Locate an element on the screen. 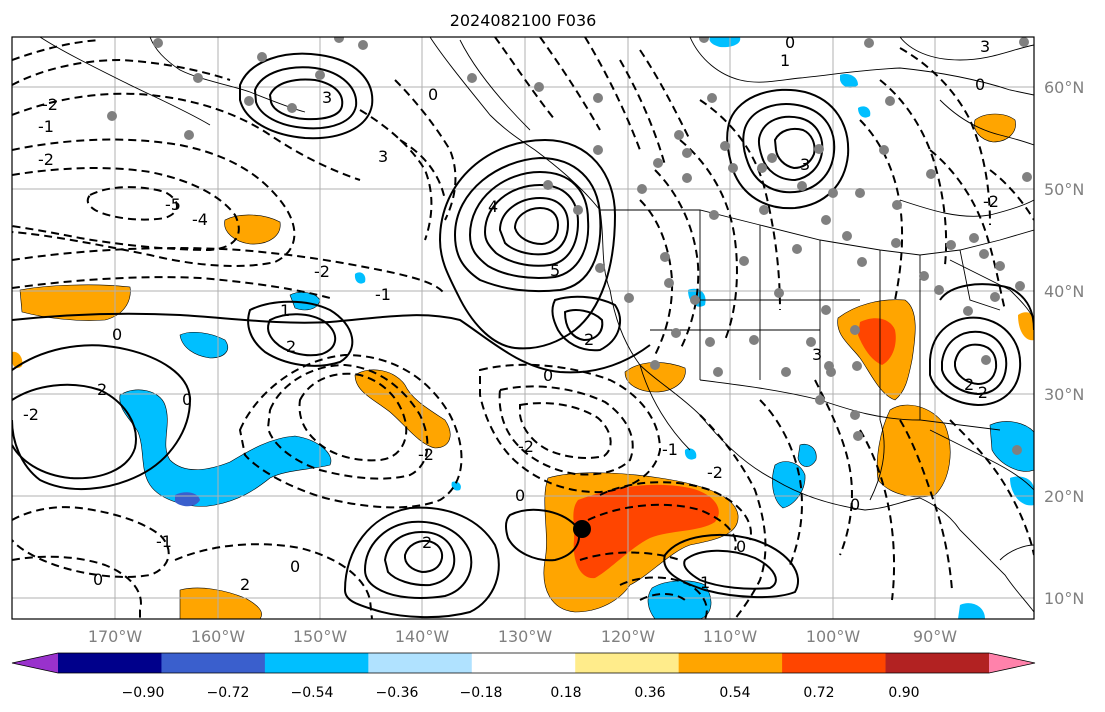 The height and width of the screenshot is (712, 1105). svg-text: -4 is located at coordinates (200, 219).